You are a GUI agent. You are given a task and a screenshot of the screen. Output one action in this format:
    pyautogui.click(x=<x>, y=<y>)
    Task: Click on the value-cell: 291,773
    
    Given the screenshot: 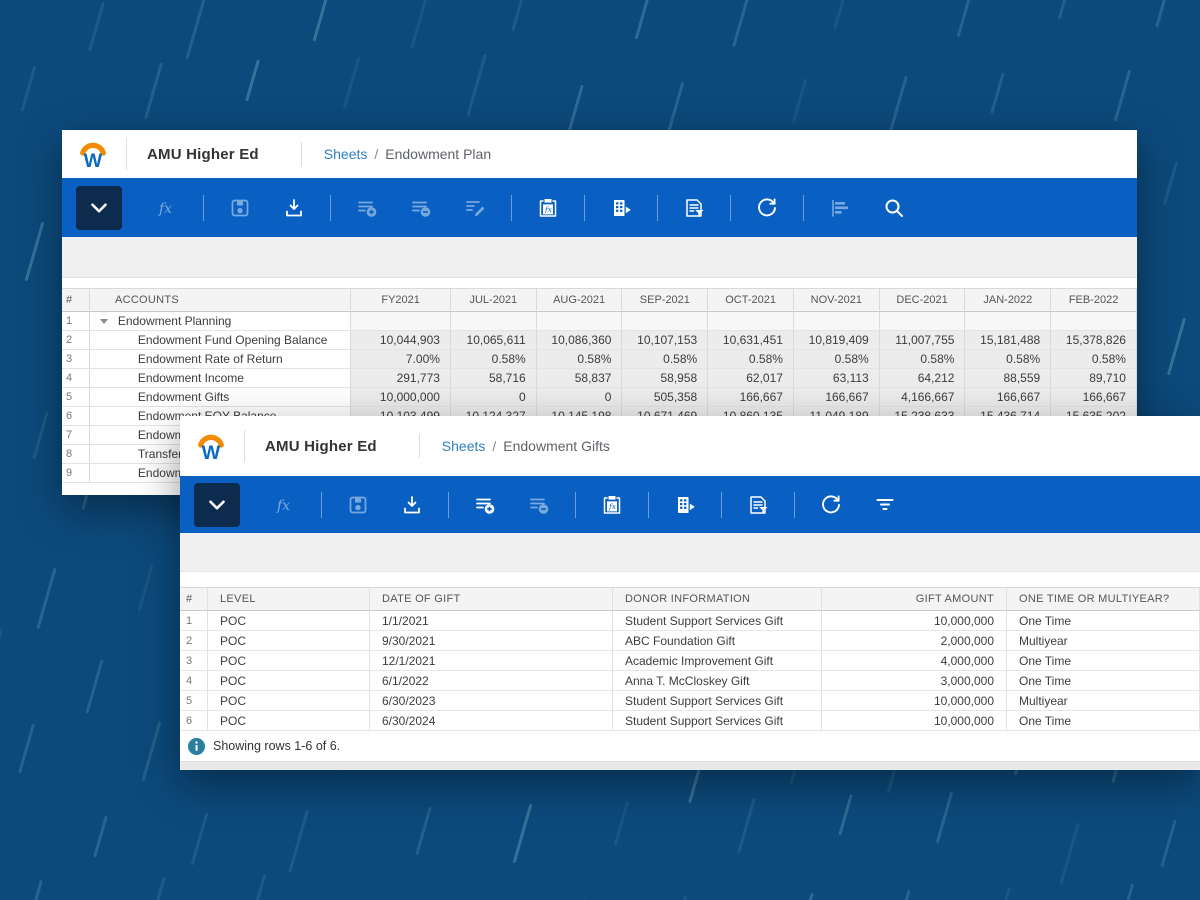 What is the action you would take?
    pyautogui.click(x=401, y=378)
    